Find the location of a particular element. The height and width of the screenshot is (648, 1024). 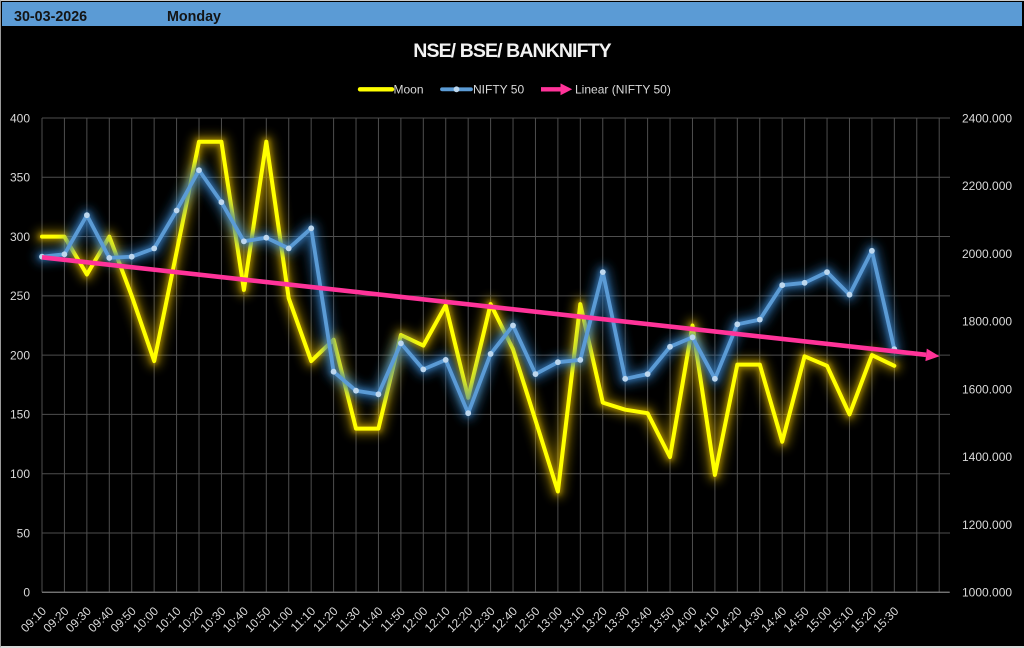

svg-text: 2400.000 is located at coordinates (987, 118).